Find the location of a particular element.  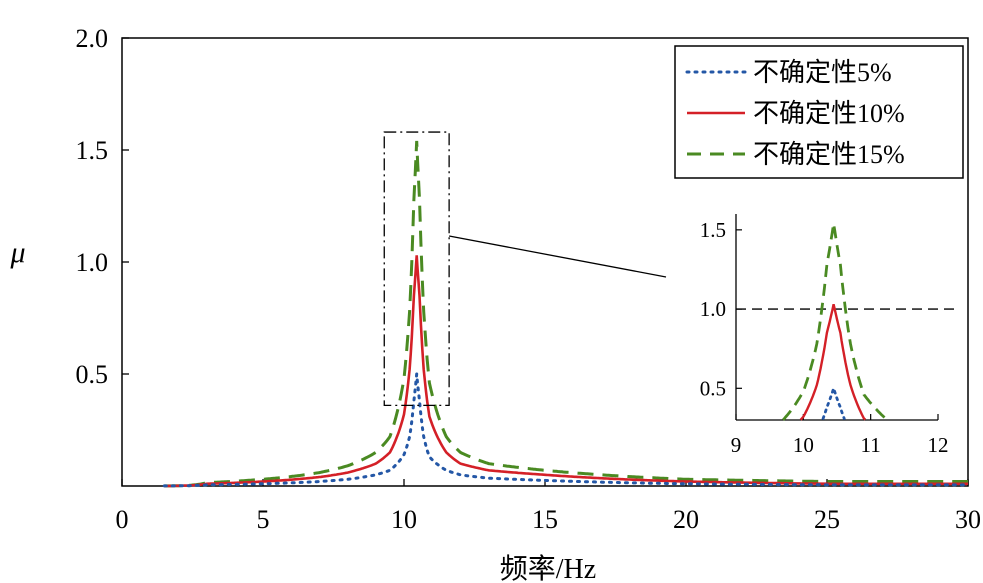

zoom-region-box is located at coordinates (416, 269).